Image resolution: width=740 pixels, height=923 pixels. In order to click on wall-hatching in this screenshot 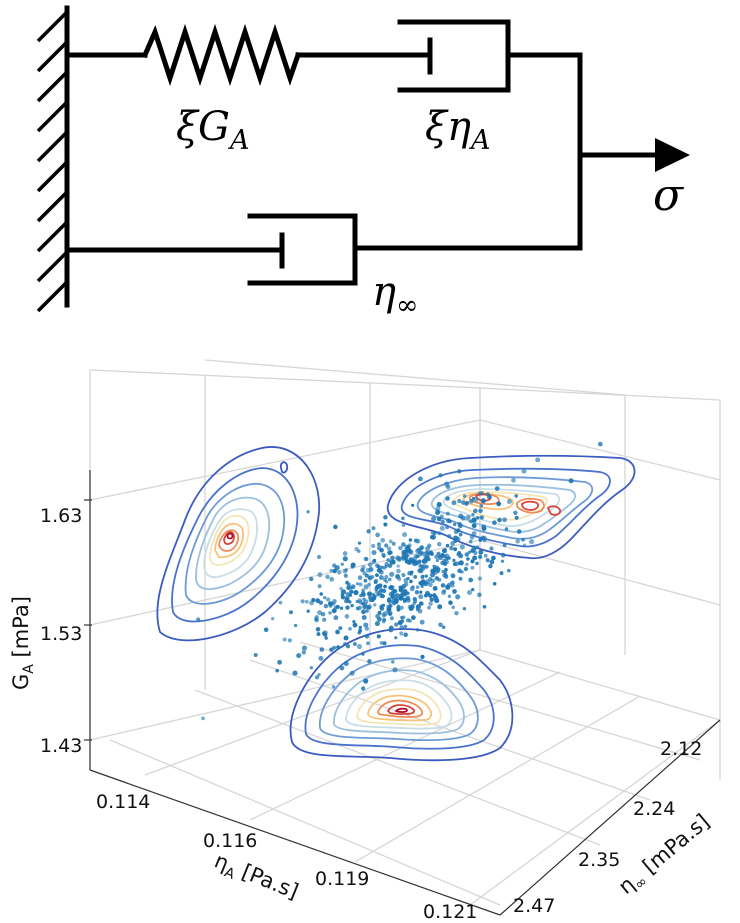, I will do `click(52, 161)`.